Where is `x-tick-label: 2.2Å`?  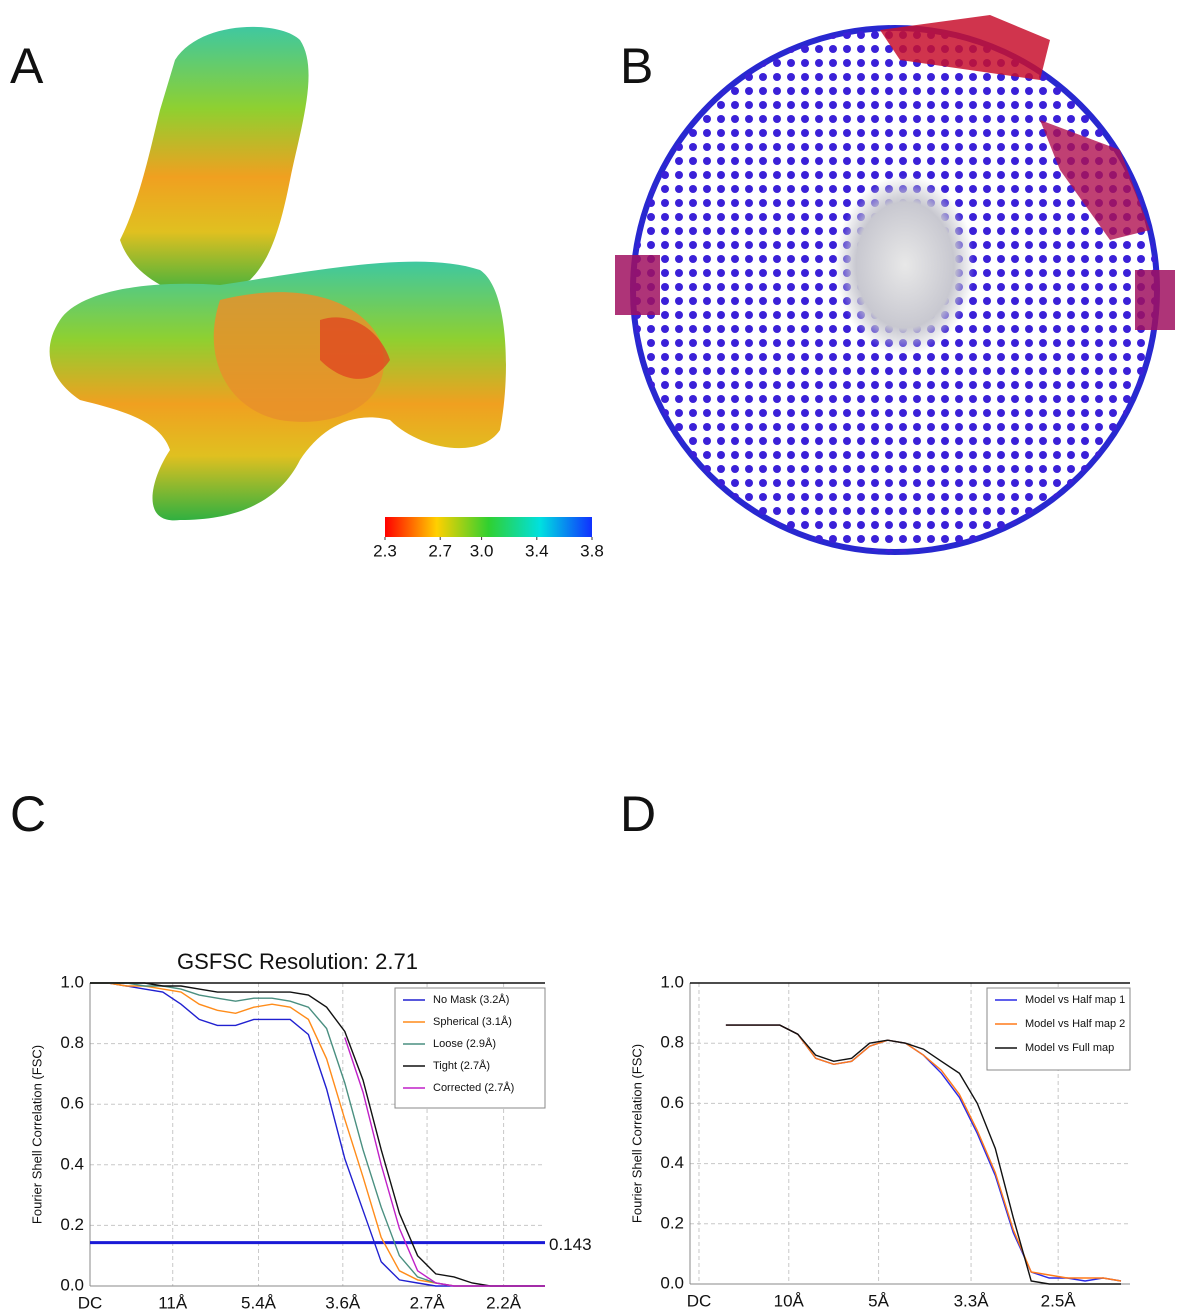 x-tick-label: 2.2Å is located at coordinates (504, 1302).